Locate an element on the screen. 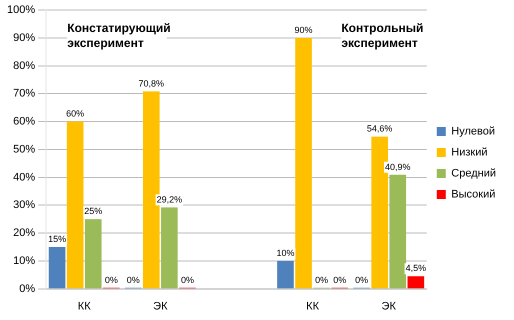 The width and height of the screenshot is (514, 320). annotation: Констатирующий эксперимент is located at coordinates (119, 36).